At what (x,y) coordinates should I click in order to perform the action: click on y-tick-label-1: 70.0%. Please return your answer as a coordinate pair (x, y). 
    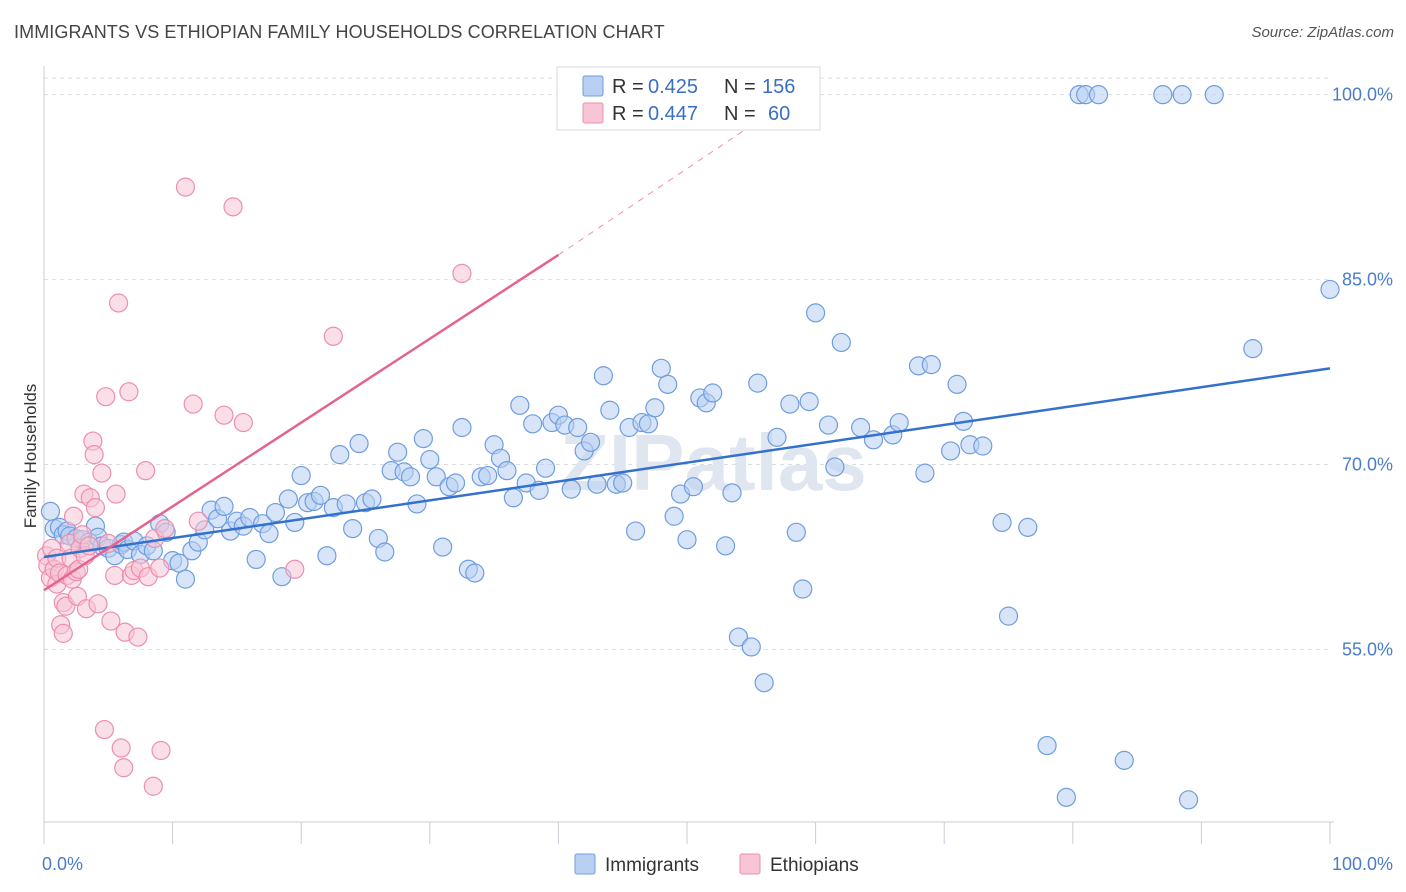
    Looking at the image, I should click on (1367, 464).